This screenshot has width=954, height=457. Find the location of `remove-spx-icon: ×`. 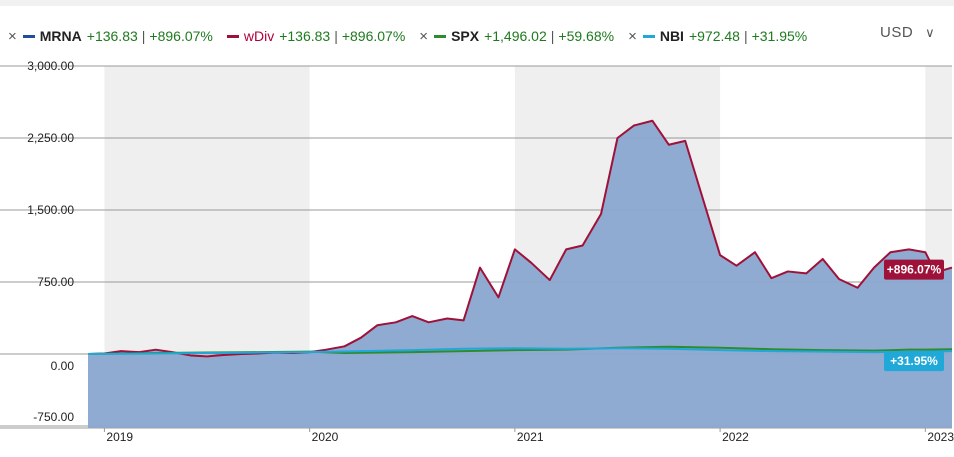

remove-spx-icon: × is located at coordinates (424, 36).